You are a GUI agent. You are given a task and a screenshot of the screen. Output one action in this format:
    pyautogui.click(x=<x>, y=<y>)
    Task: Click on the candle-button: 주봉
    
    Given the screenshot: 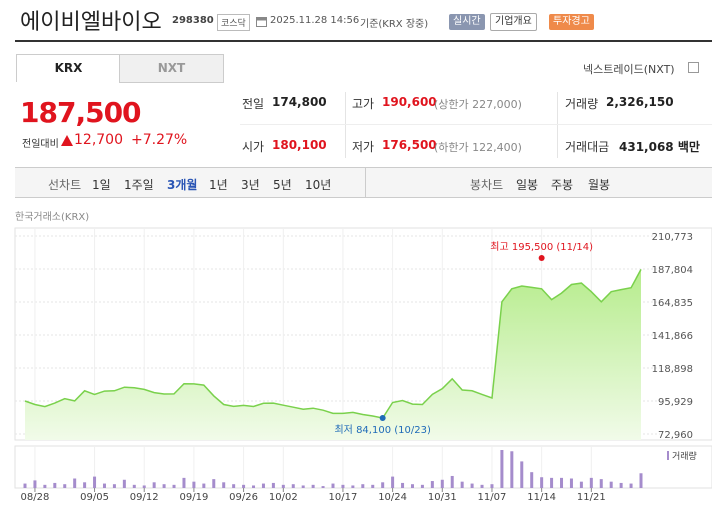 What is the action you would take?
    pyautogui.click(x=562, y=185)
    